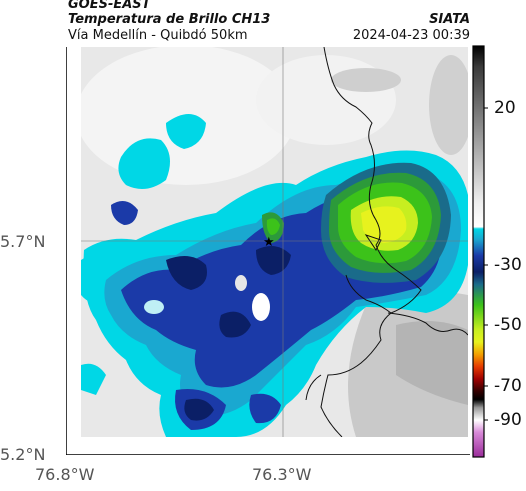 Image resolution: width=526 pixels, height=491 pixels. What do you see at coordinates (508, 386) in the screenshot?
I see `colorbar-tick-label: -70` at bounding box center [508, 386].